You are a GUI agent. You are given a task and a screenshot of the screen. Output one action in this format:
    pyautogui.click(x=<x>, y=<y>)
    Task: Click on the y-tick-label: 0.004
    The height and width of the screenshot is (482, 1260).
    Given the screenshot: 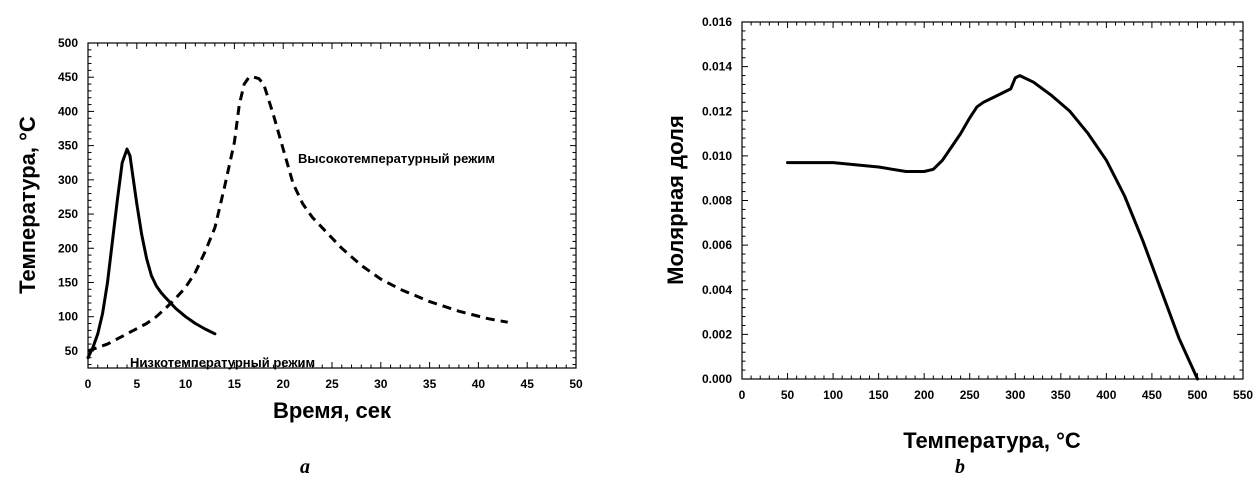 What is the action you would take?
    pyautogui.click(x=717, y=290)
    